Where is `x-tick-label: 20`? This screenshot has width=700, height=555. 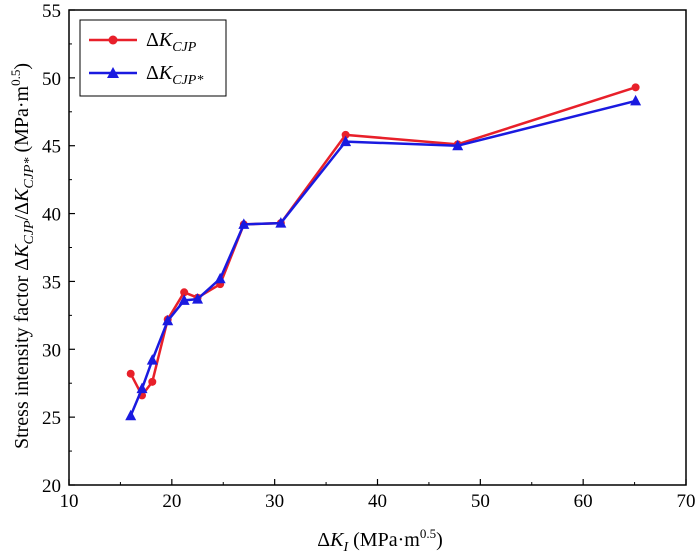 x-tick-label: 20 is located at coordinates (171, 501).